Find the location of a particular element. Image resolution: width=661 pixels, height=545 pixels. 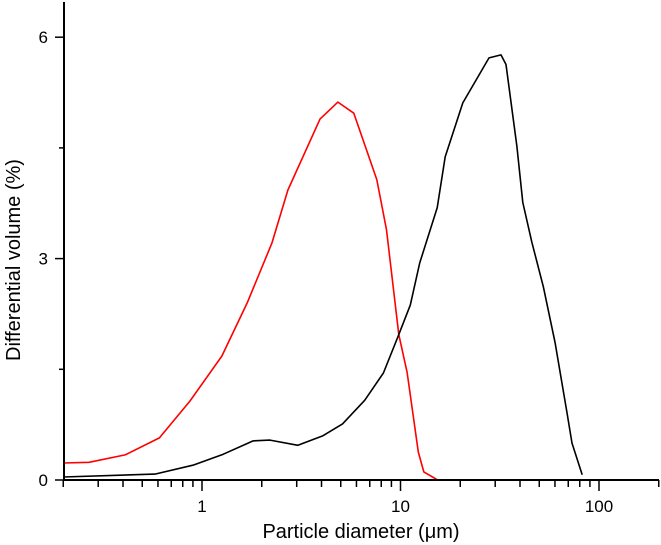

x-axis-label: Particle diameter (μm) is located at coordinates (360, 532).